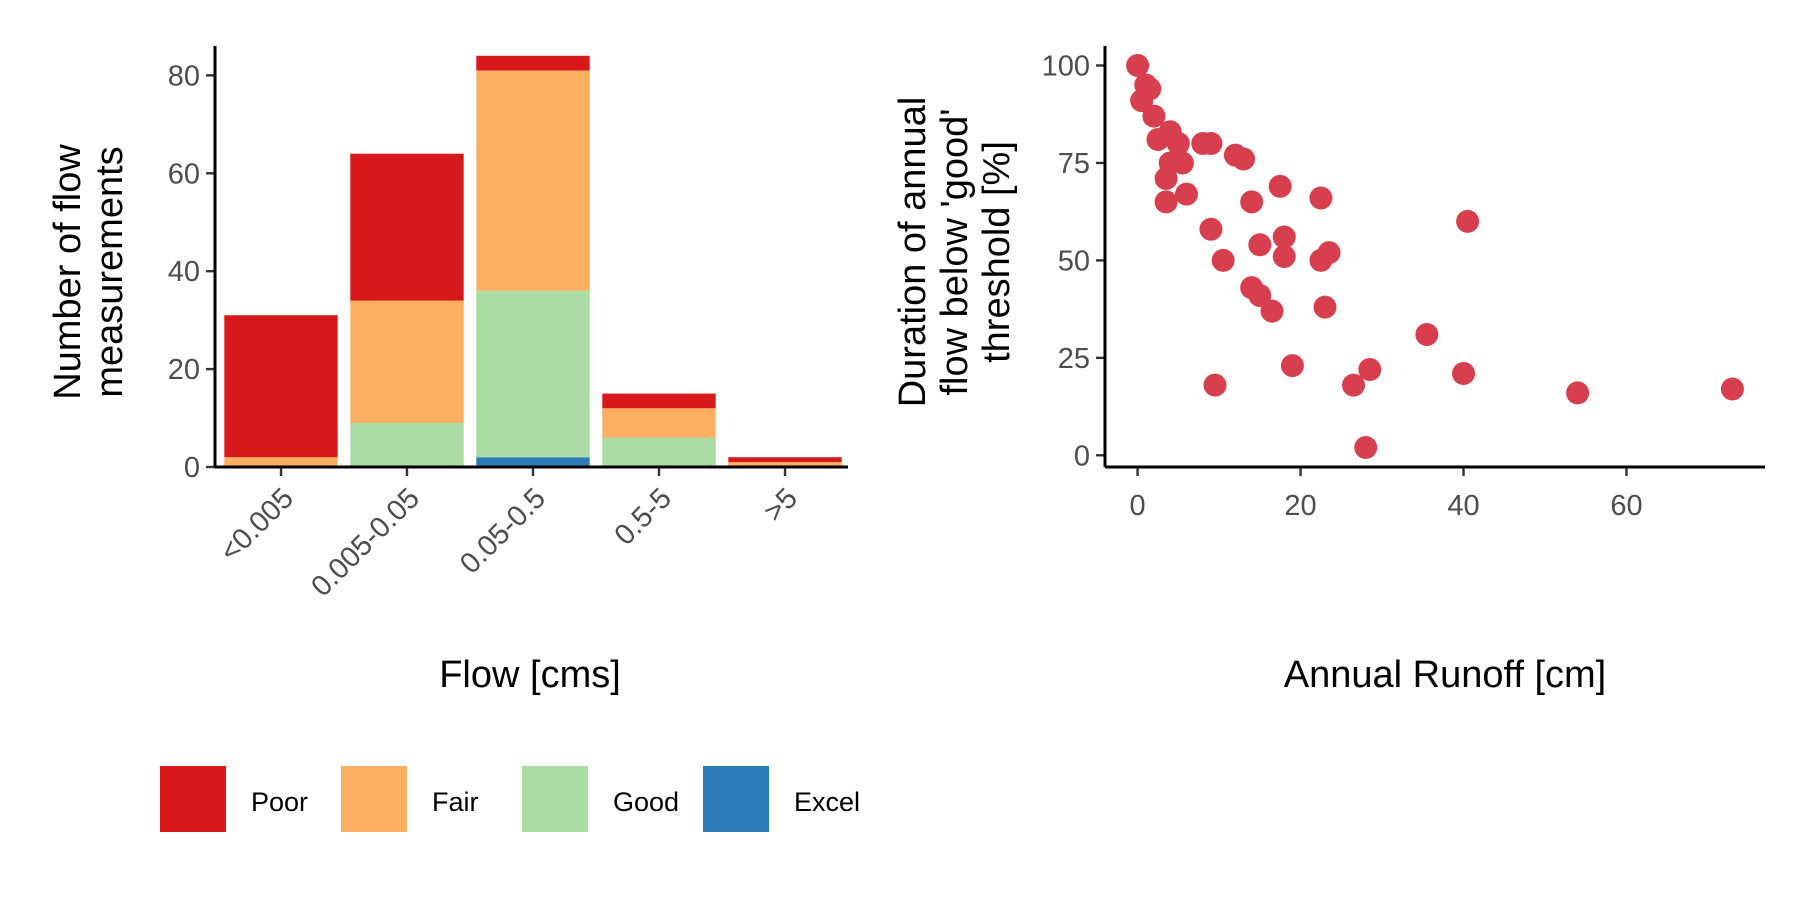 The image size is (1800, 900). What do you see at coordinates (184, 76) in the screenshot?
I see `bar-y-tick-label: 80` at bounding box center [184, 76].